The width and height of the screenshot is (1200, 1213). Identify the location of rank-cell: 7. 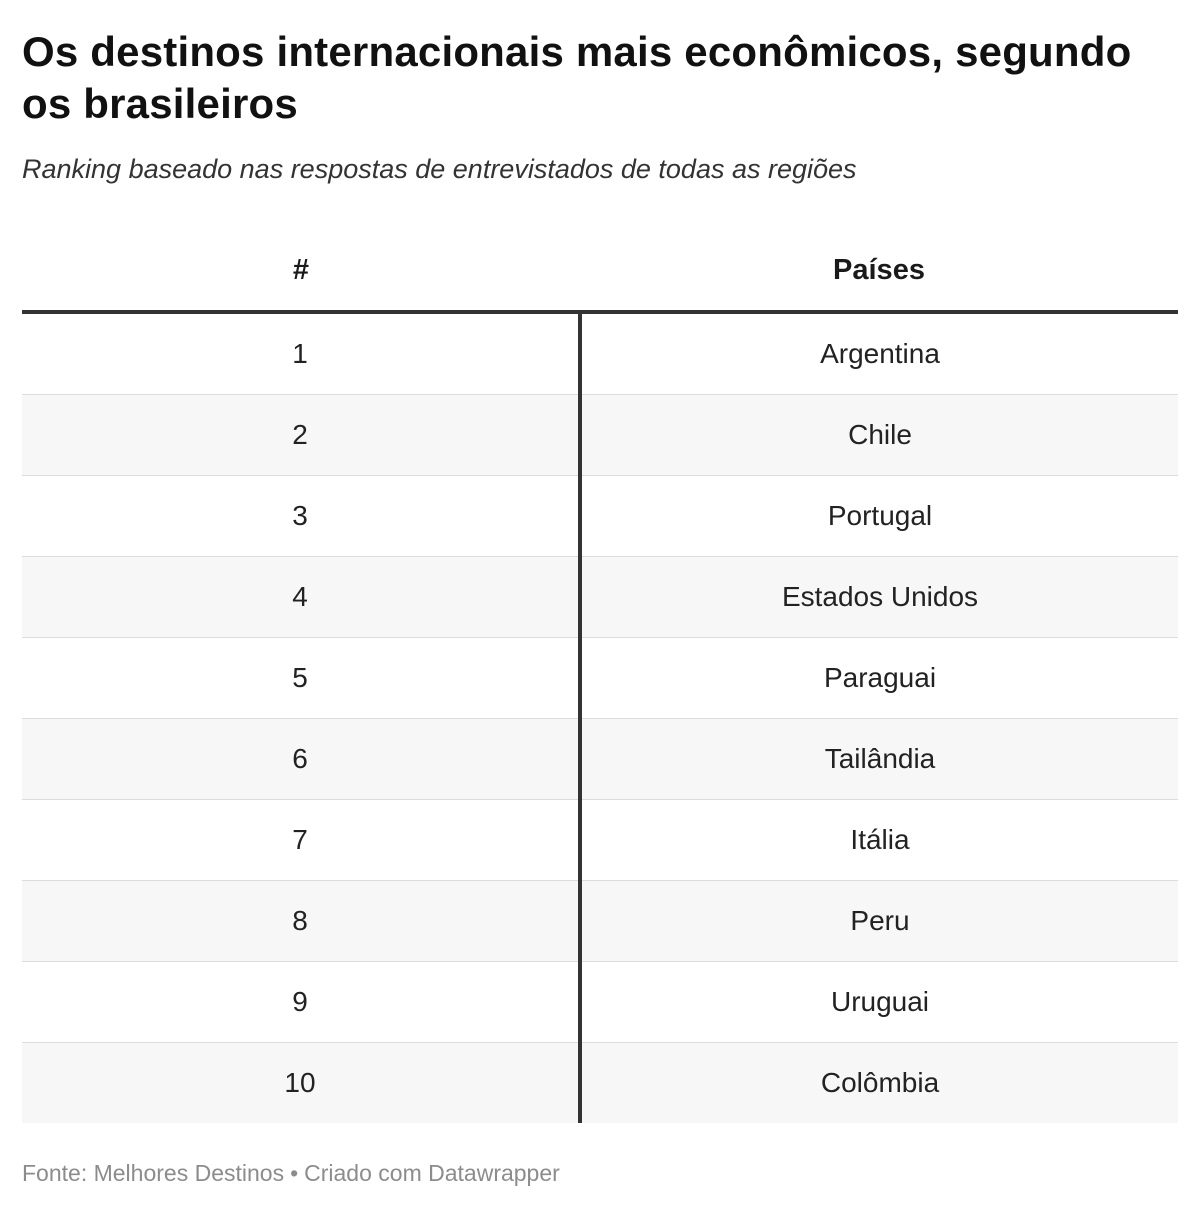
(302, 840).